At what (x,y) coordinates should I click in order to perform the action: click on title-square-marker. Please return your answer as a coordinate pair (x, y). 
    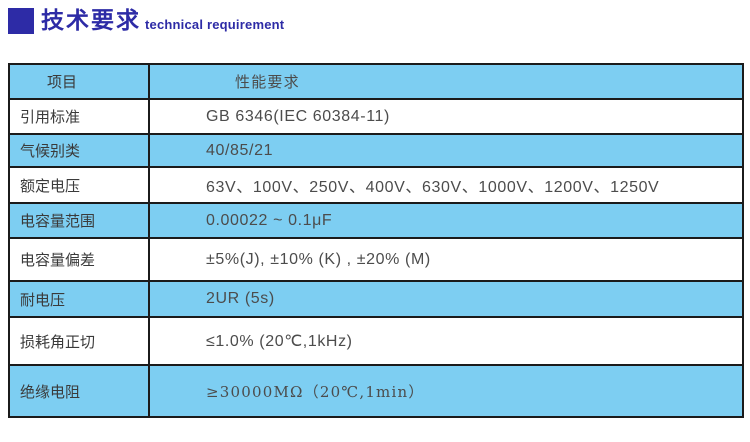
    Looking at the image, I should click on (21, 21).